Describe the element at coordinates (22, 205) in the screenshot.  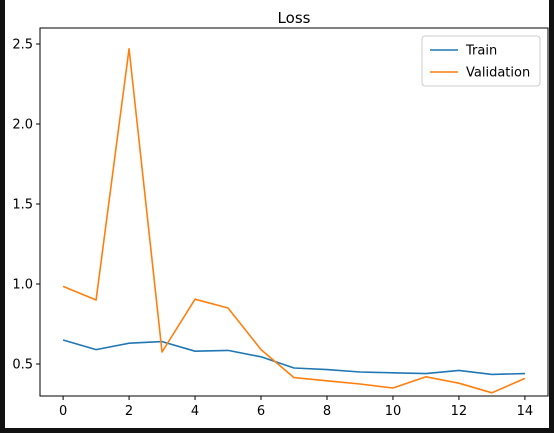
I see `y-tick-label: 1.5` at that location.